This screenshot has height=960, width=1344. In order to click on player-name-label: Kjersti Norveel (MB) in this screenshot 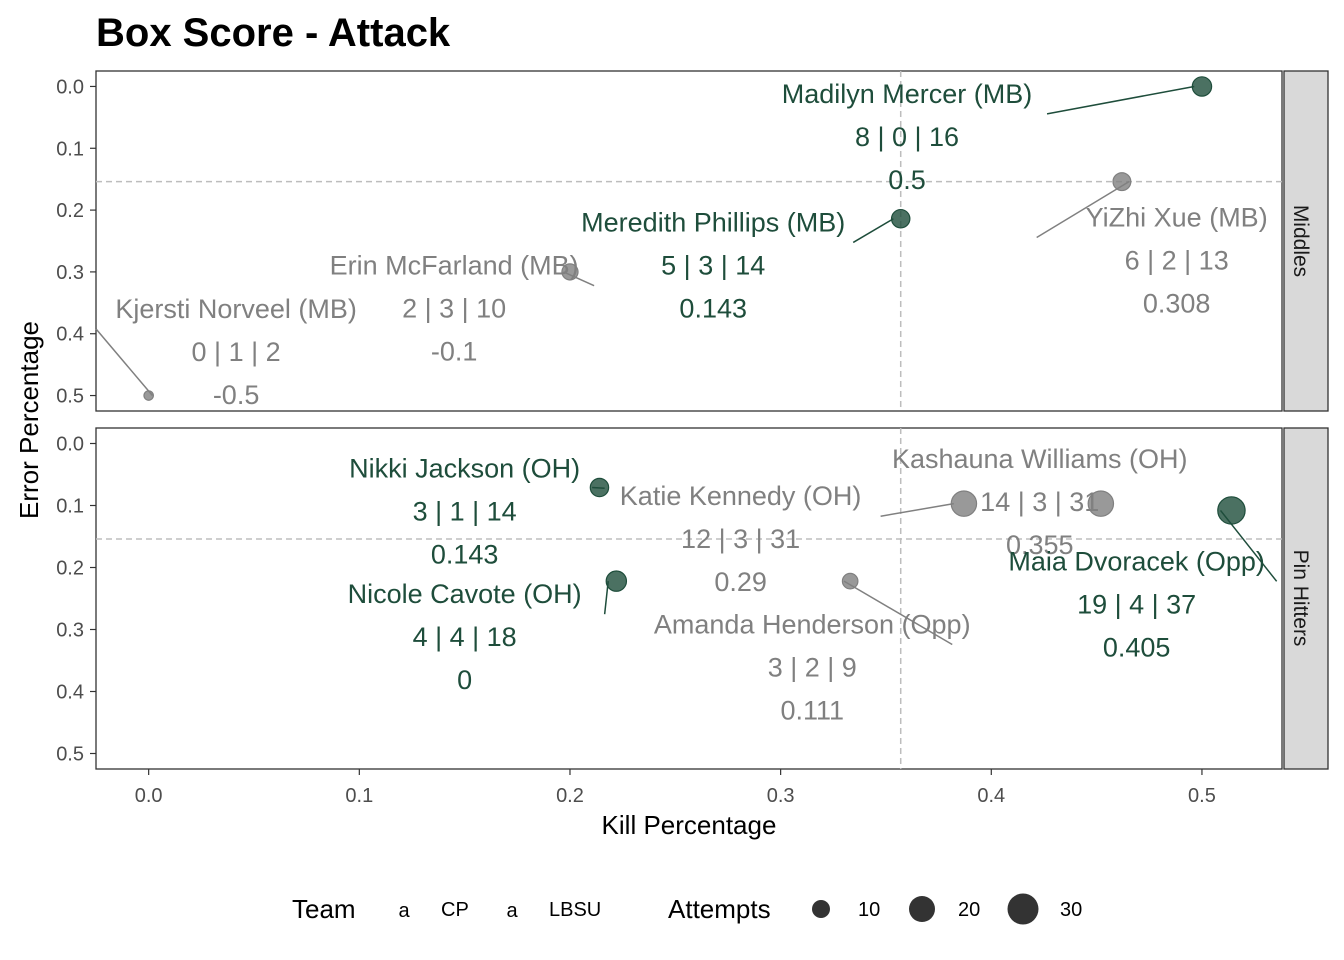, I will do `click(236, 309)`.